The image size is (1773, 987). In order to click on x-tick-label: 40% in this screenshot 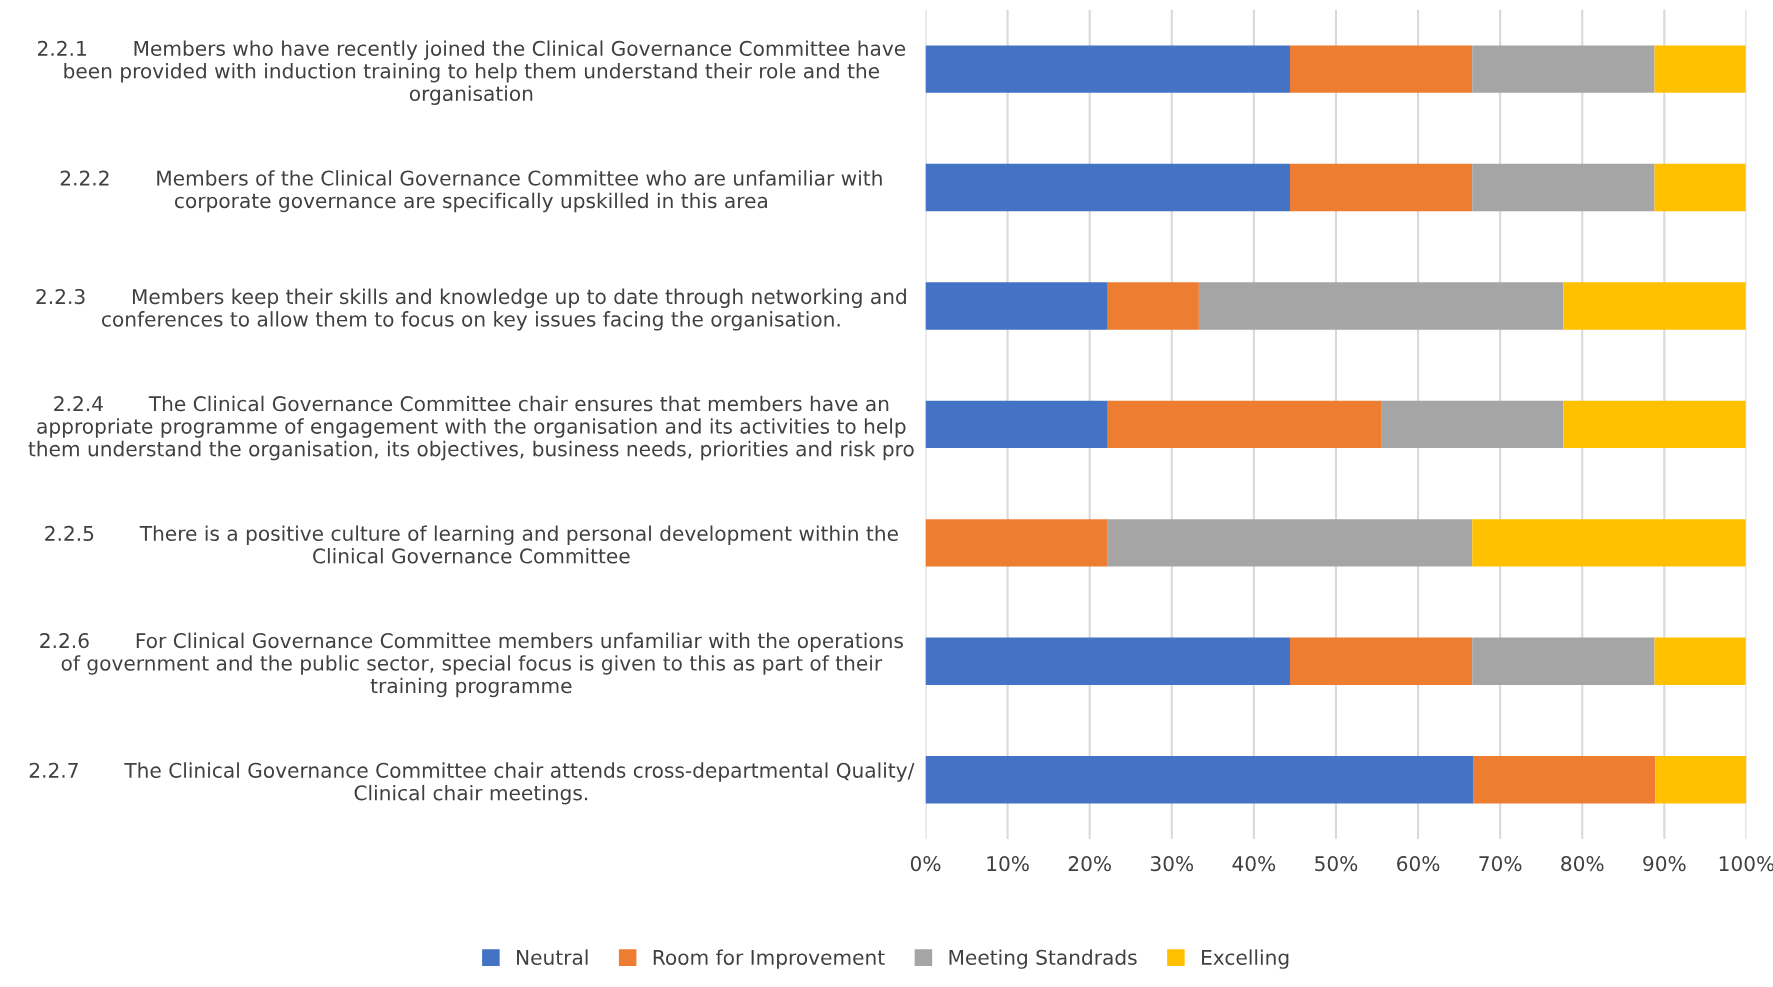, I will do `click(1254, 863)`.